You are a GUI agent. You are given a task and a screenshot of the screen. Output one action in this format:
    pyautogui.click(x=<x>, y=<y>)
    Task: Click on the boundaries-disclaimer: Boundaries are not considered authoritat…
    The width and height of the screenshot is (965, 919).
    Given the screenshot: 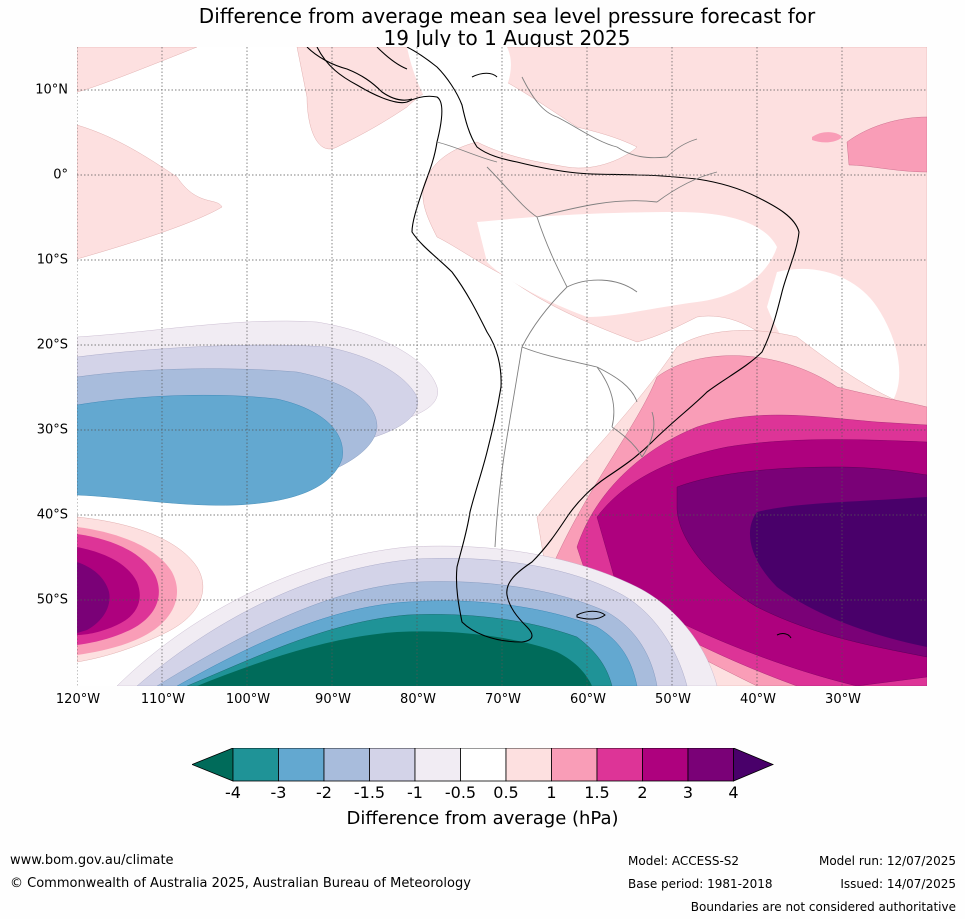 What is the action you would take?
    pyautogui.click(x=823, y=907)
    